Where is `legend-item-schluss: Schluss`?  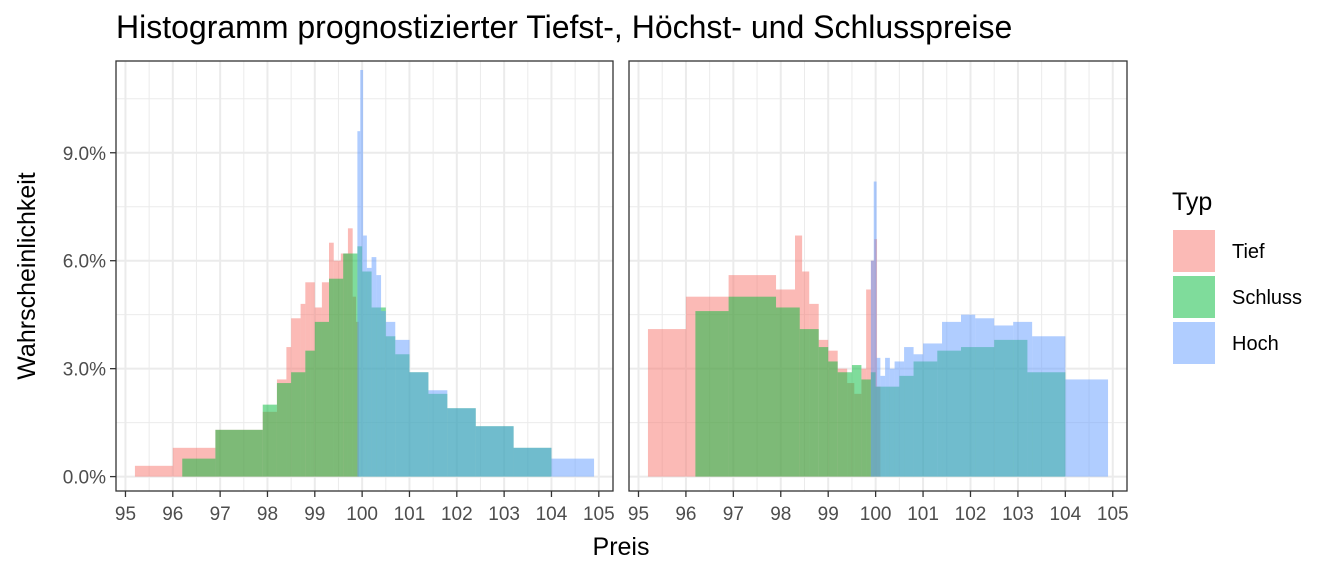 legend-item-schluss: Schluss is located at coordinates (1237, 297).